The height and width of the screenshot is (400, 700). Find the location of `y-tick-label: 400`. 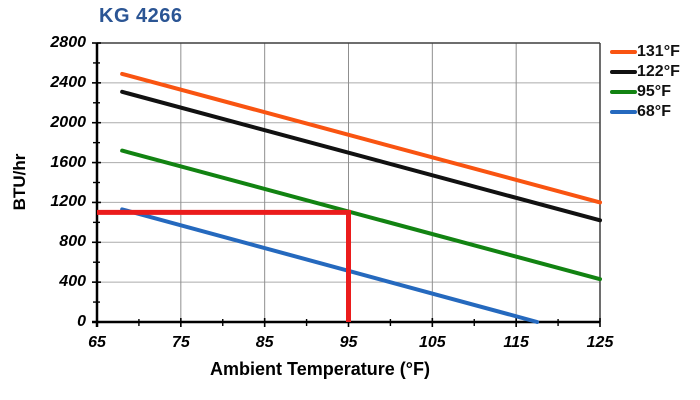

y-tick-label: 400 is located at coordinates (72, 282).